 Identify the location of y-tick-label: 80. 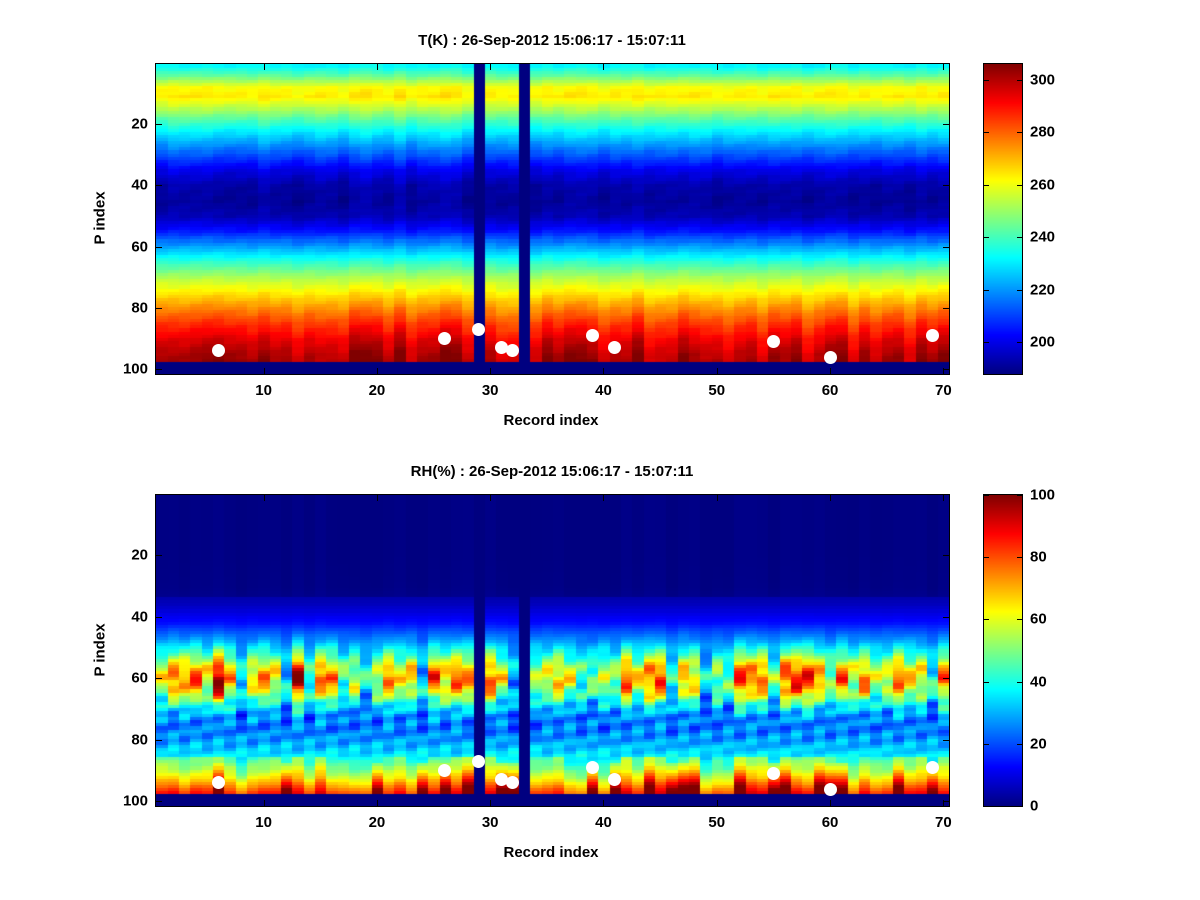
(139, 308).